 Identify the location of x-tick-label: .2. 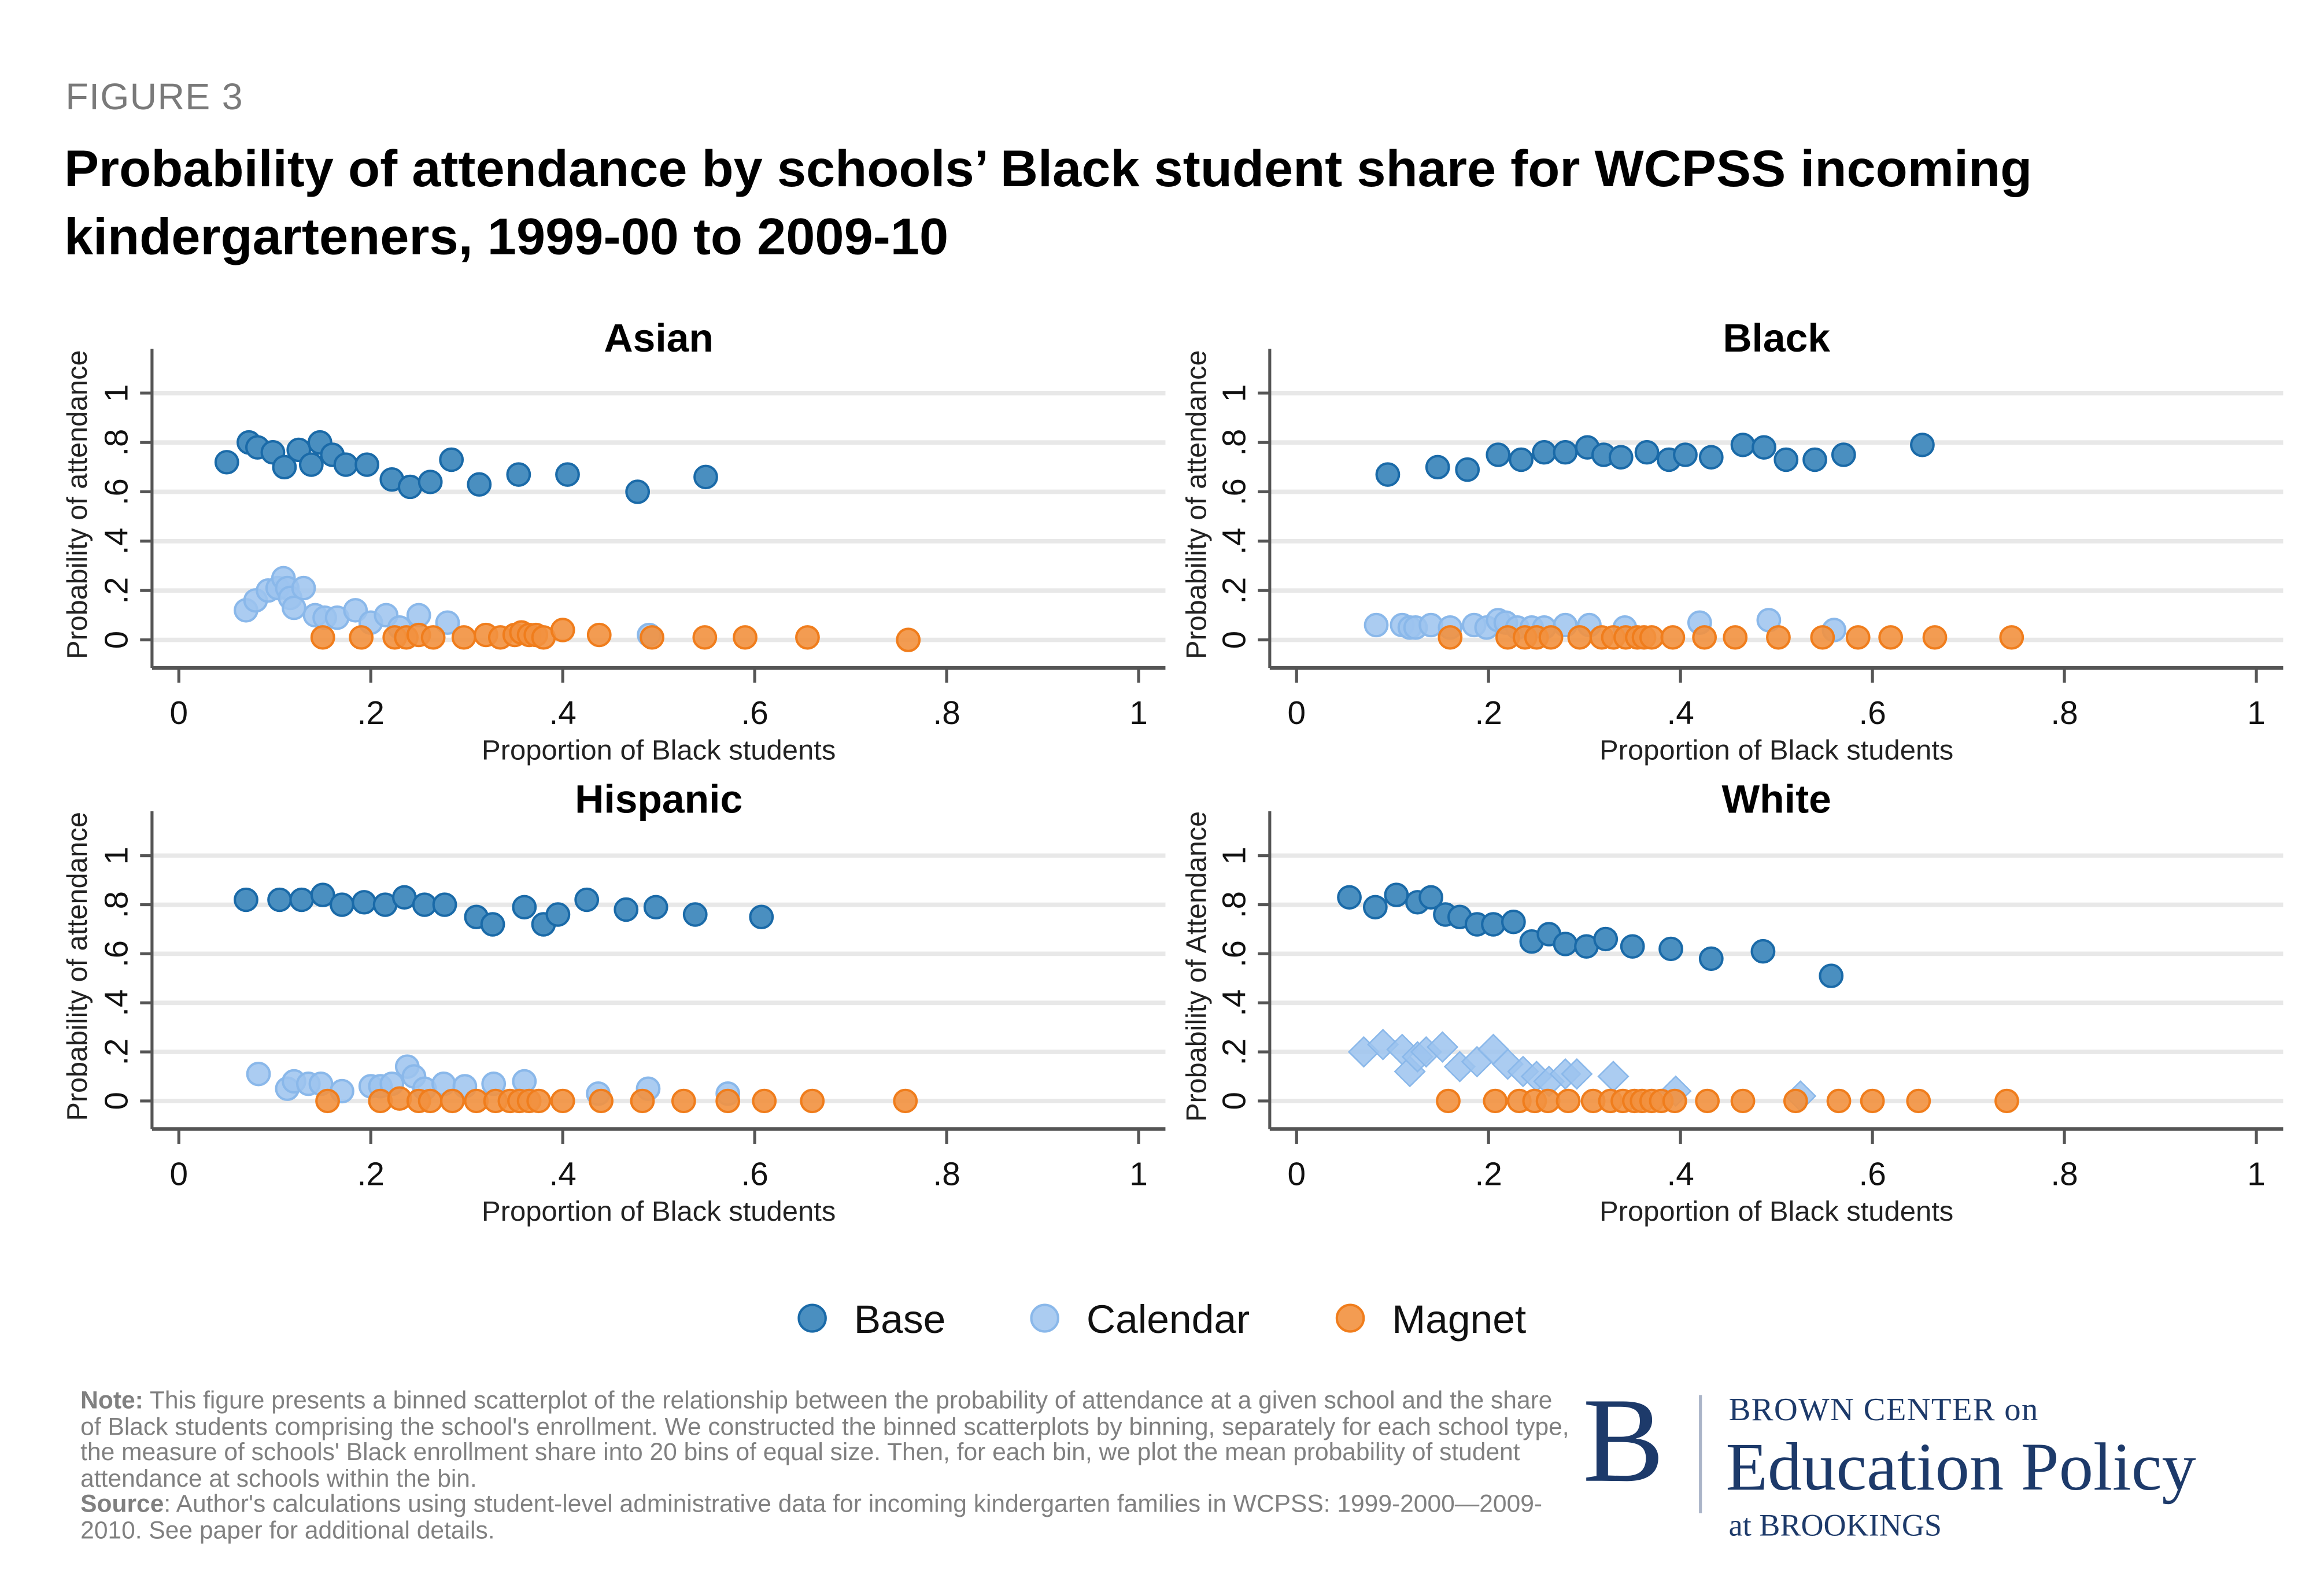
(1489, 712).